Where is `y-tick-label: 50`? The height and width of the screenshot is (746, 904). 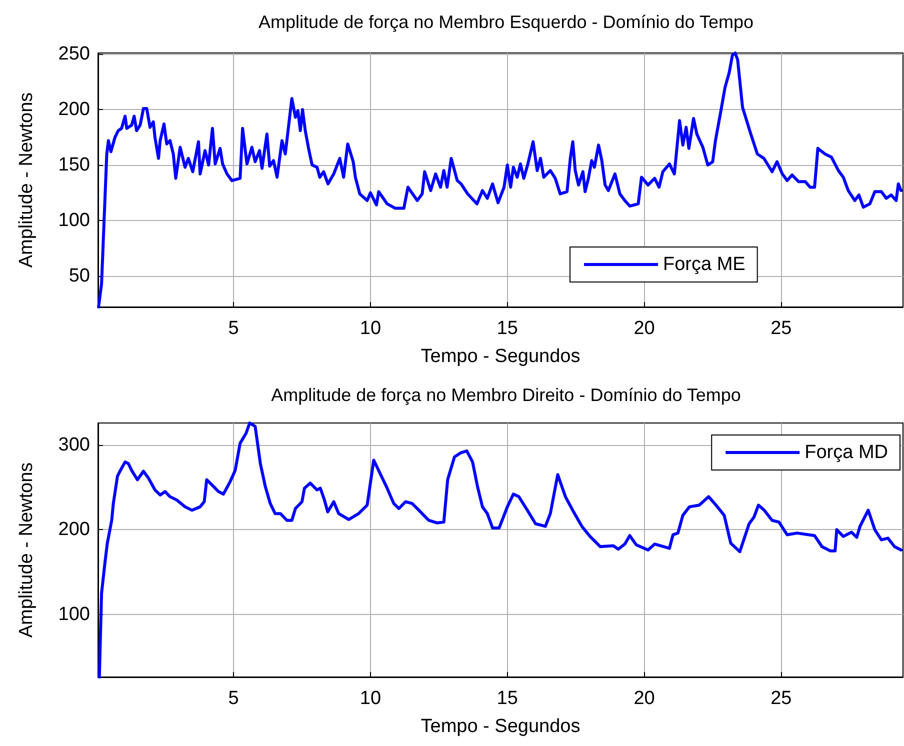
y-tick-label: 50 is located at coordinates (79, 275).